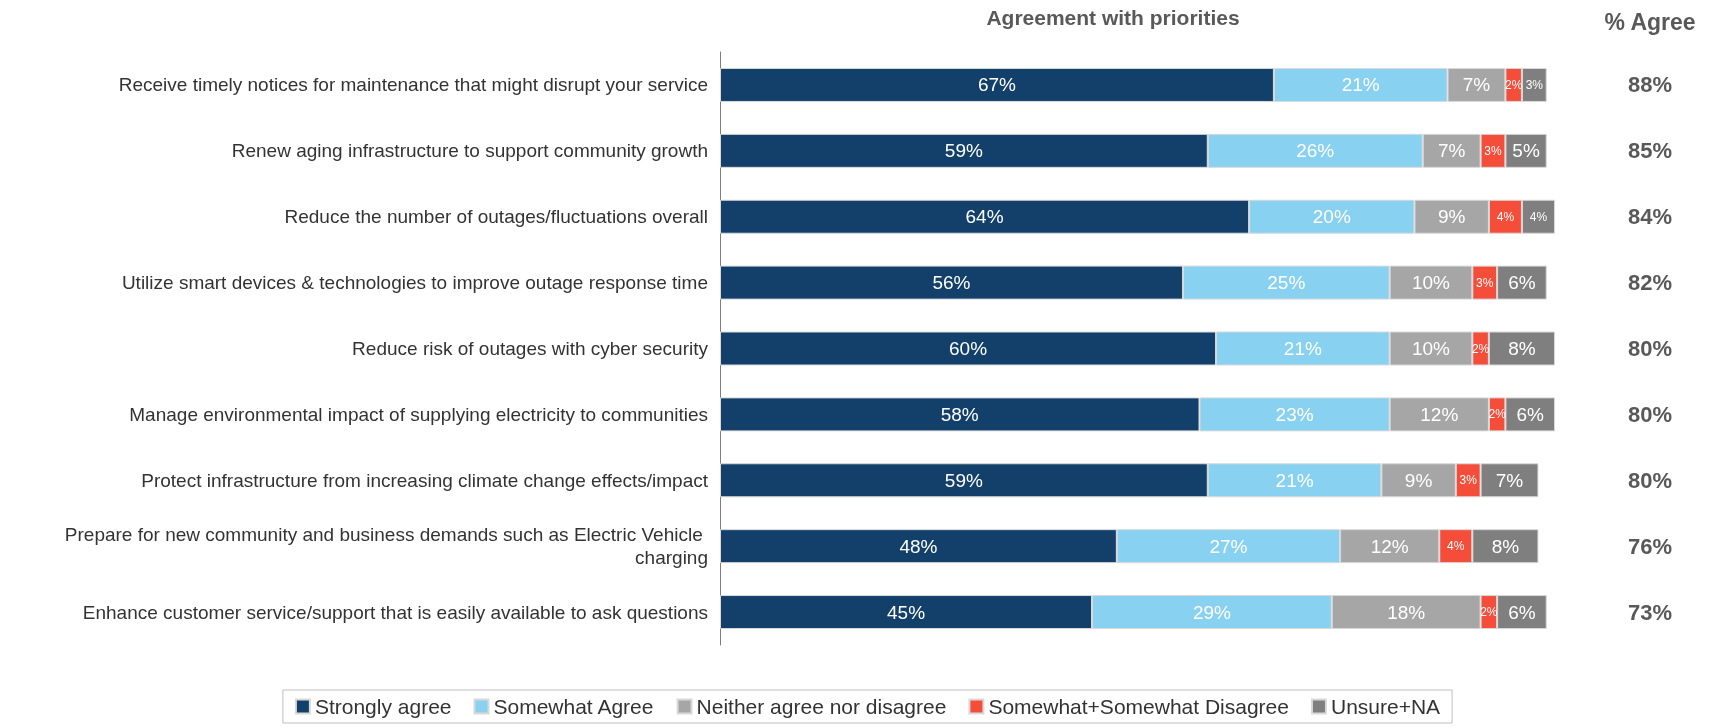 The height and width of the screenshot is (727, 1735). What do you see at coordinates (1331, 217) in the screenshot?
I see `data-label: 20%` at bounding box center [1331, 217].